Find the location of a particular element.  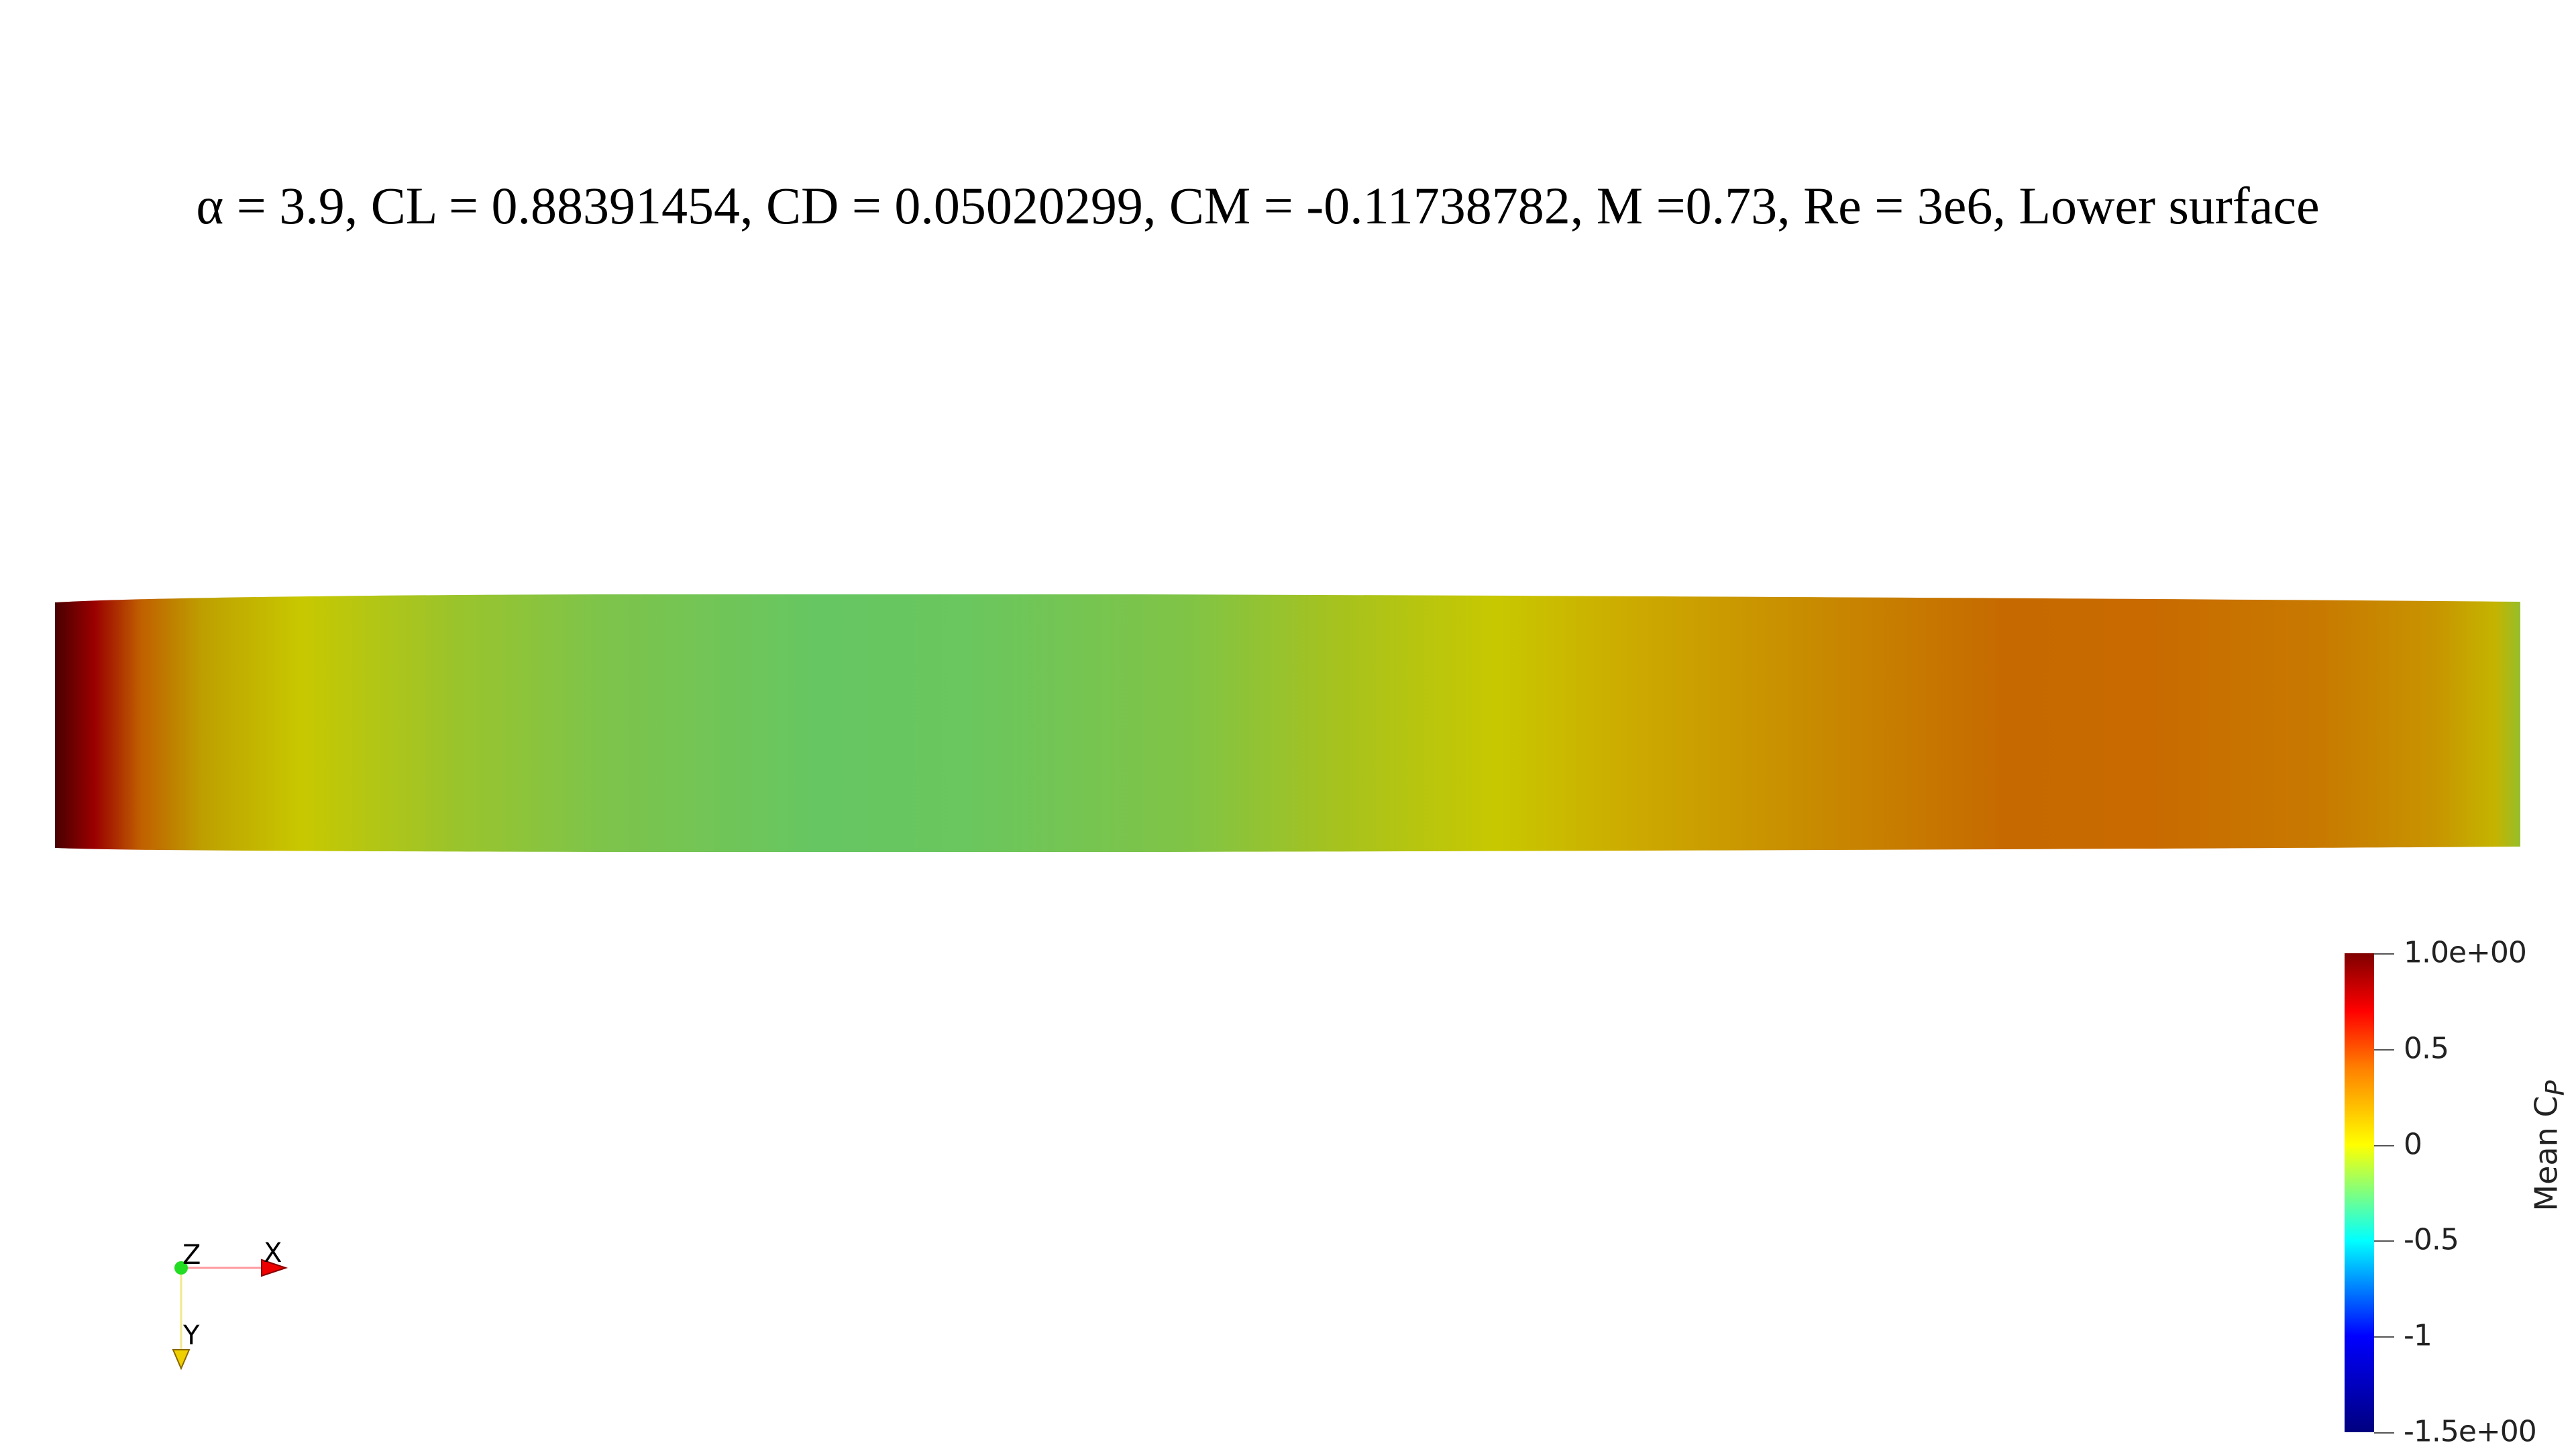

colorbar: 1.0e+00 0.5 0 -0.5 -1 -1.5e+00 is located at coordinates (2441, 1191).